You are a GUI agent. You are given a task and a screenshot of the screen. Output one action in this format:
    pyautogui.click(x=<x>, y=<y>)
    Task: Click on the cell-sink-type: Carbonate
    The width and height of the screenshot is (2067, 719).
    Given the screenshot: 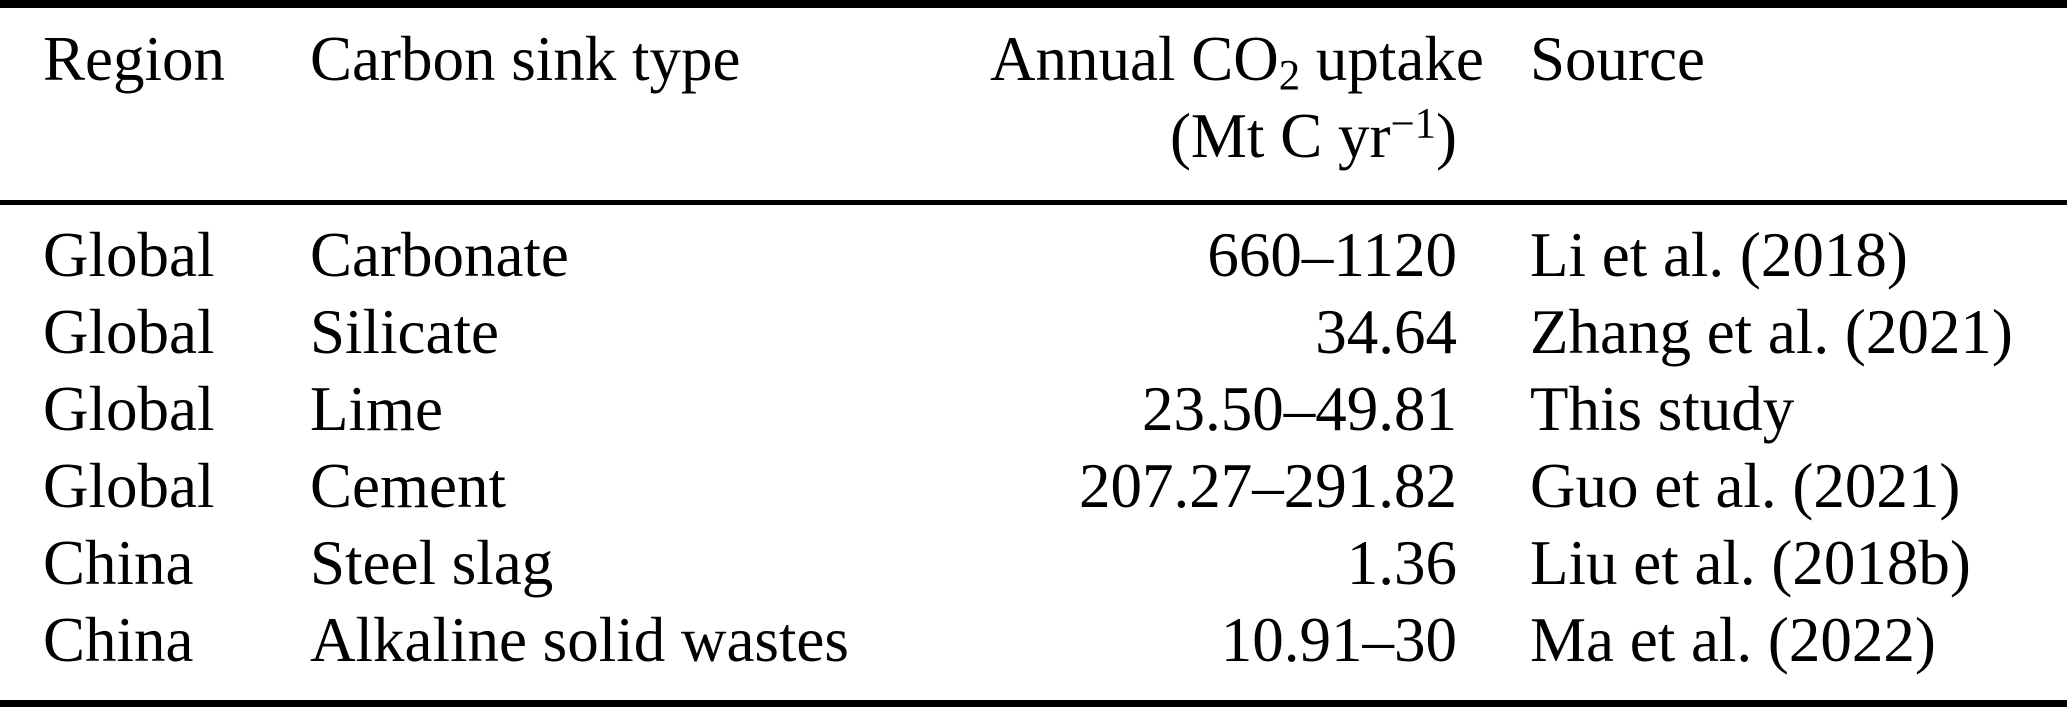 What is the action you would take?
    pyautogui.click(x=439, y=255)
    